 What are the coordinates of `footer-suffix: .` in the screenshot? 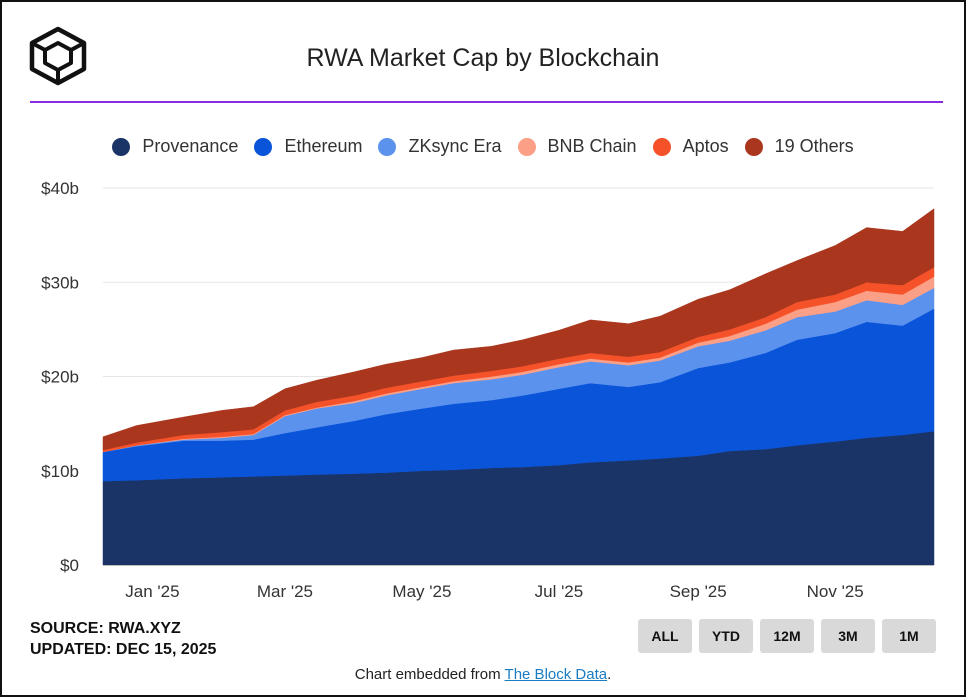 It's located at (609, 674).